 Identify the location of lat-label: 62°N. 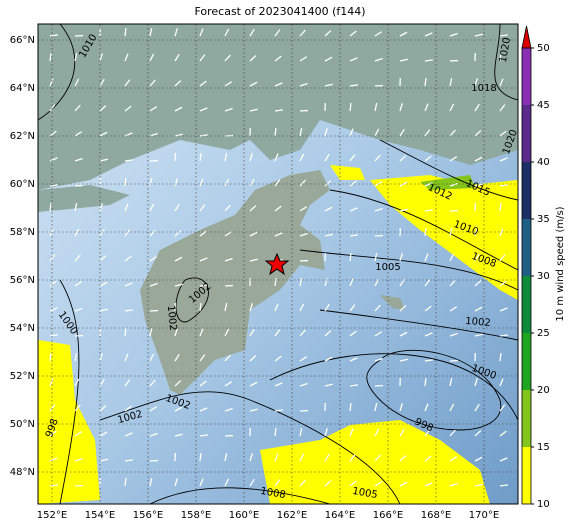
(22, 136).